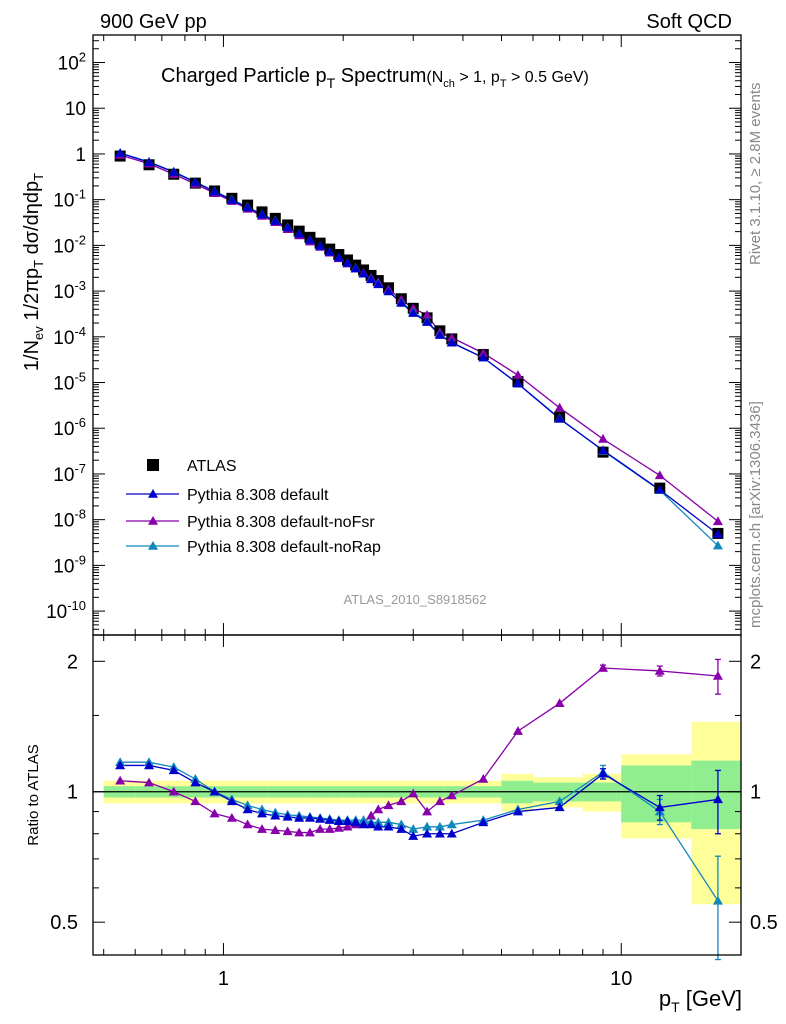 Image resolution: width=786 pixels, height=1024 pixels. Describe the element at coordinates (69, 199) in the screenshot. I see `y-tick-label: 10⁻¹` at that location.